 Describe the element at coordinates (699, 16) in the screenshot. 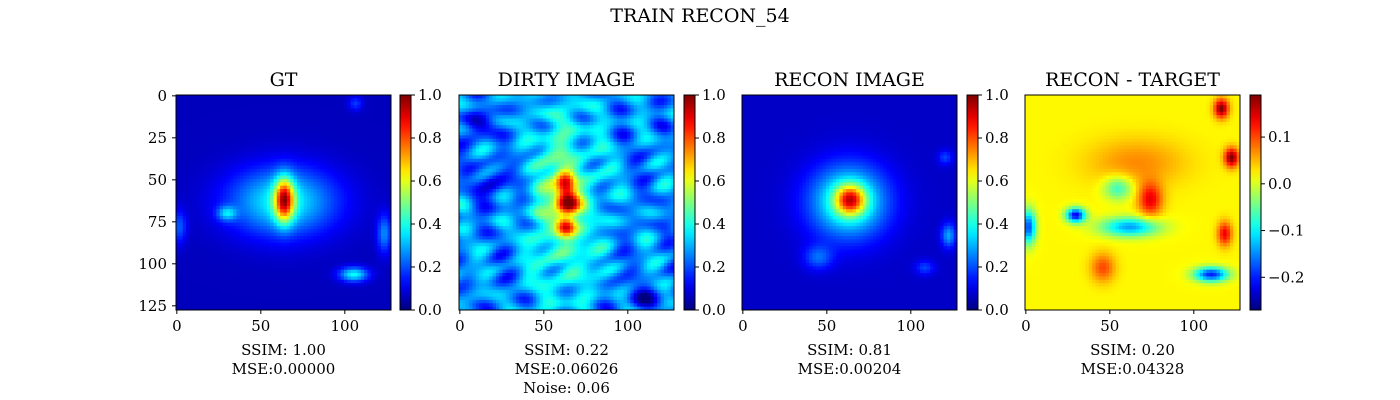

I see `figure-title: TRAIN RECON_54` at that location.